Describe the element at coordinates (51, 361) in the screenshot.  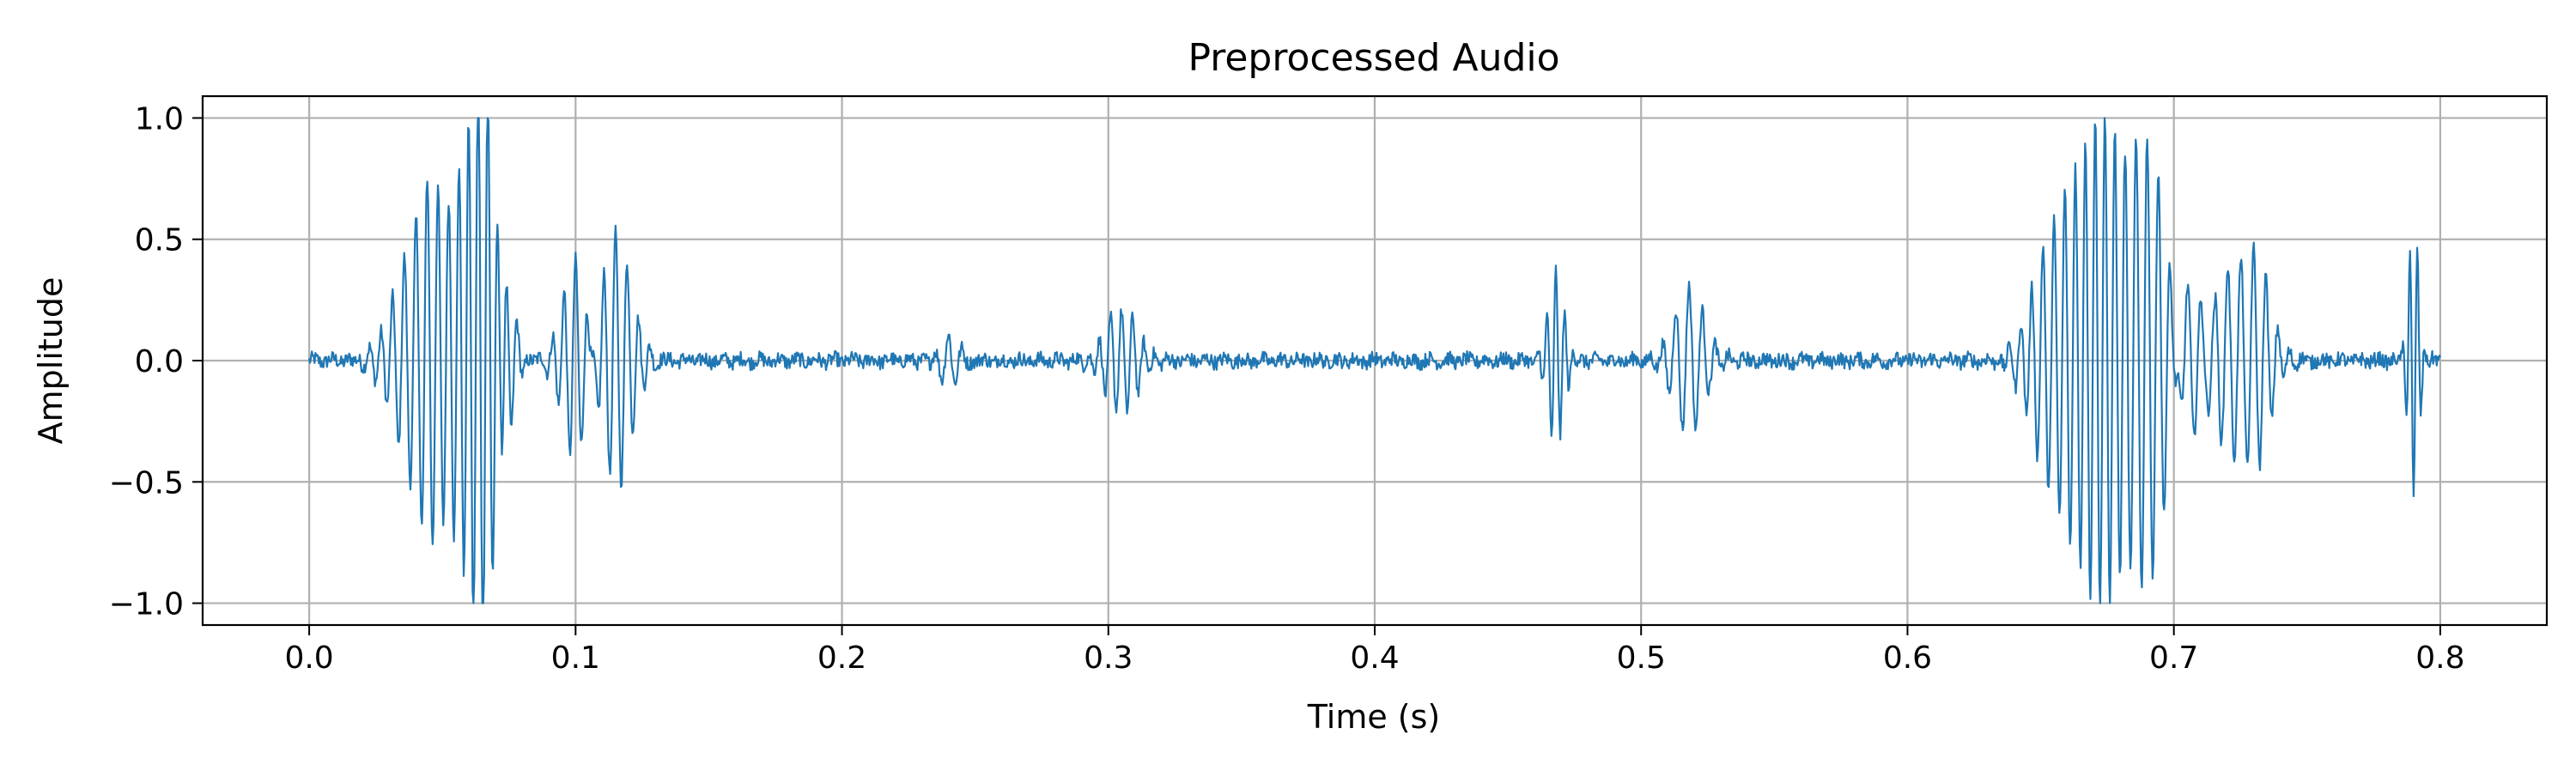
I see `y-axis-label: Amplitude` at that location.